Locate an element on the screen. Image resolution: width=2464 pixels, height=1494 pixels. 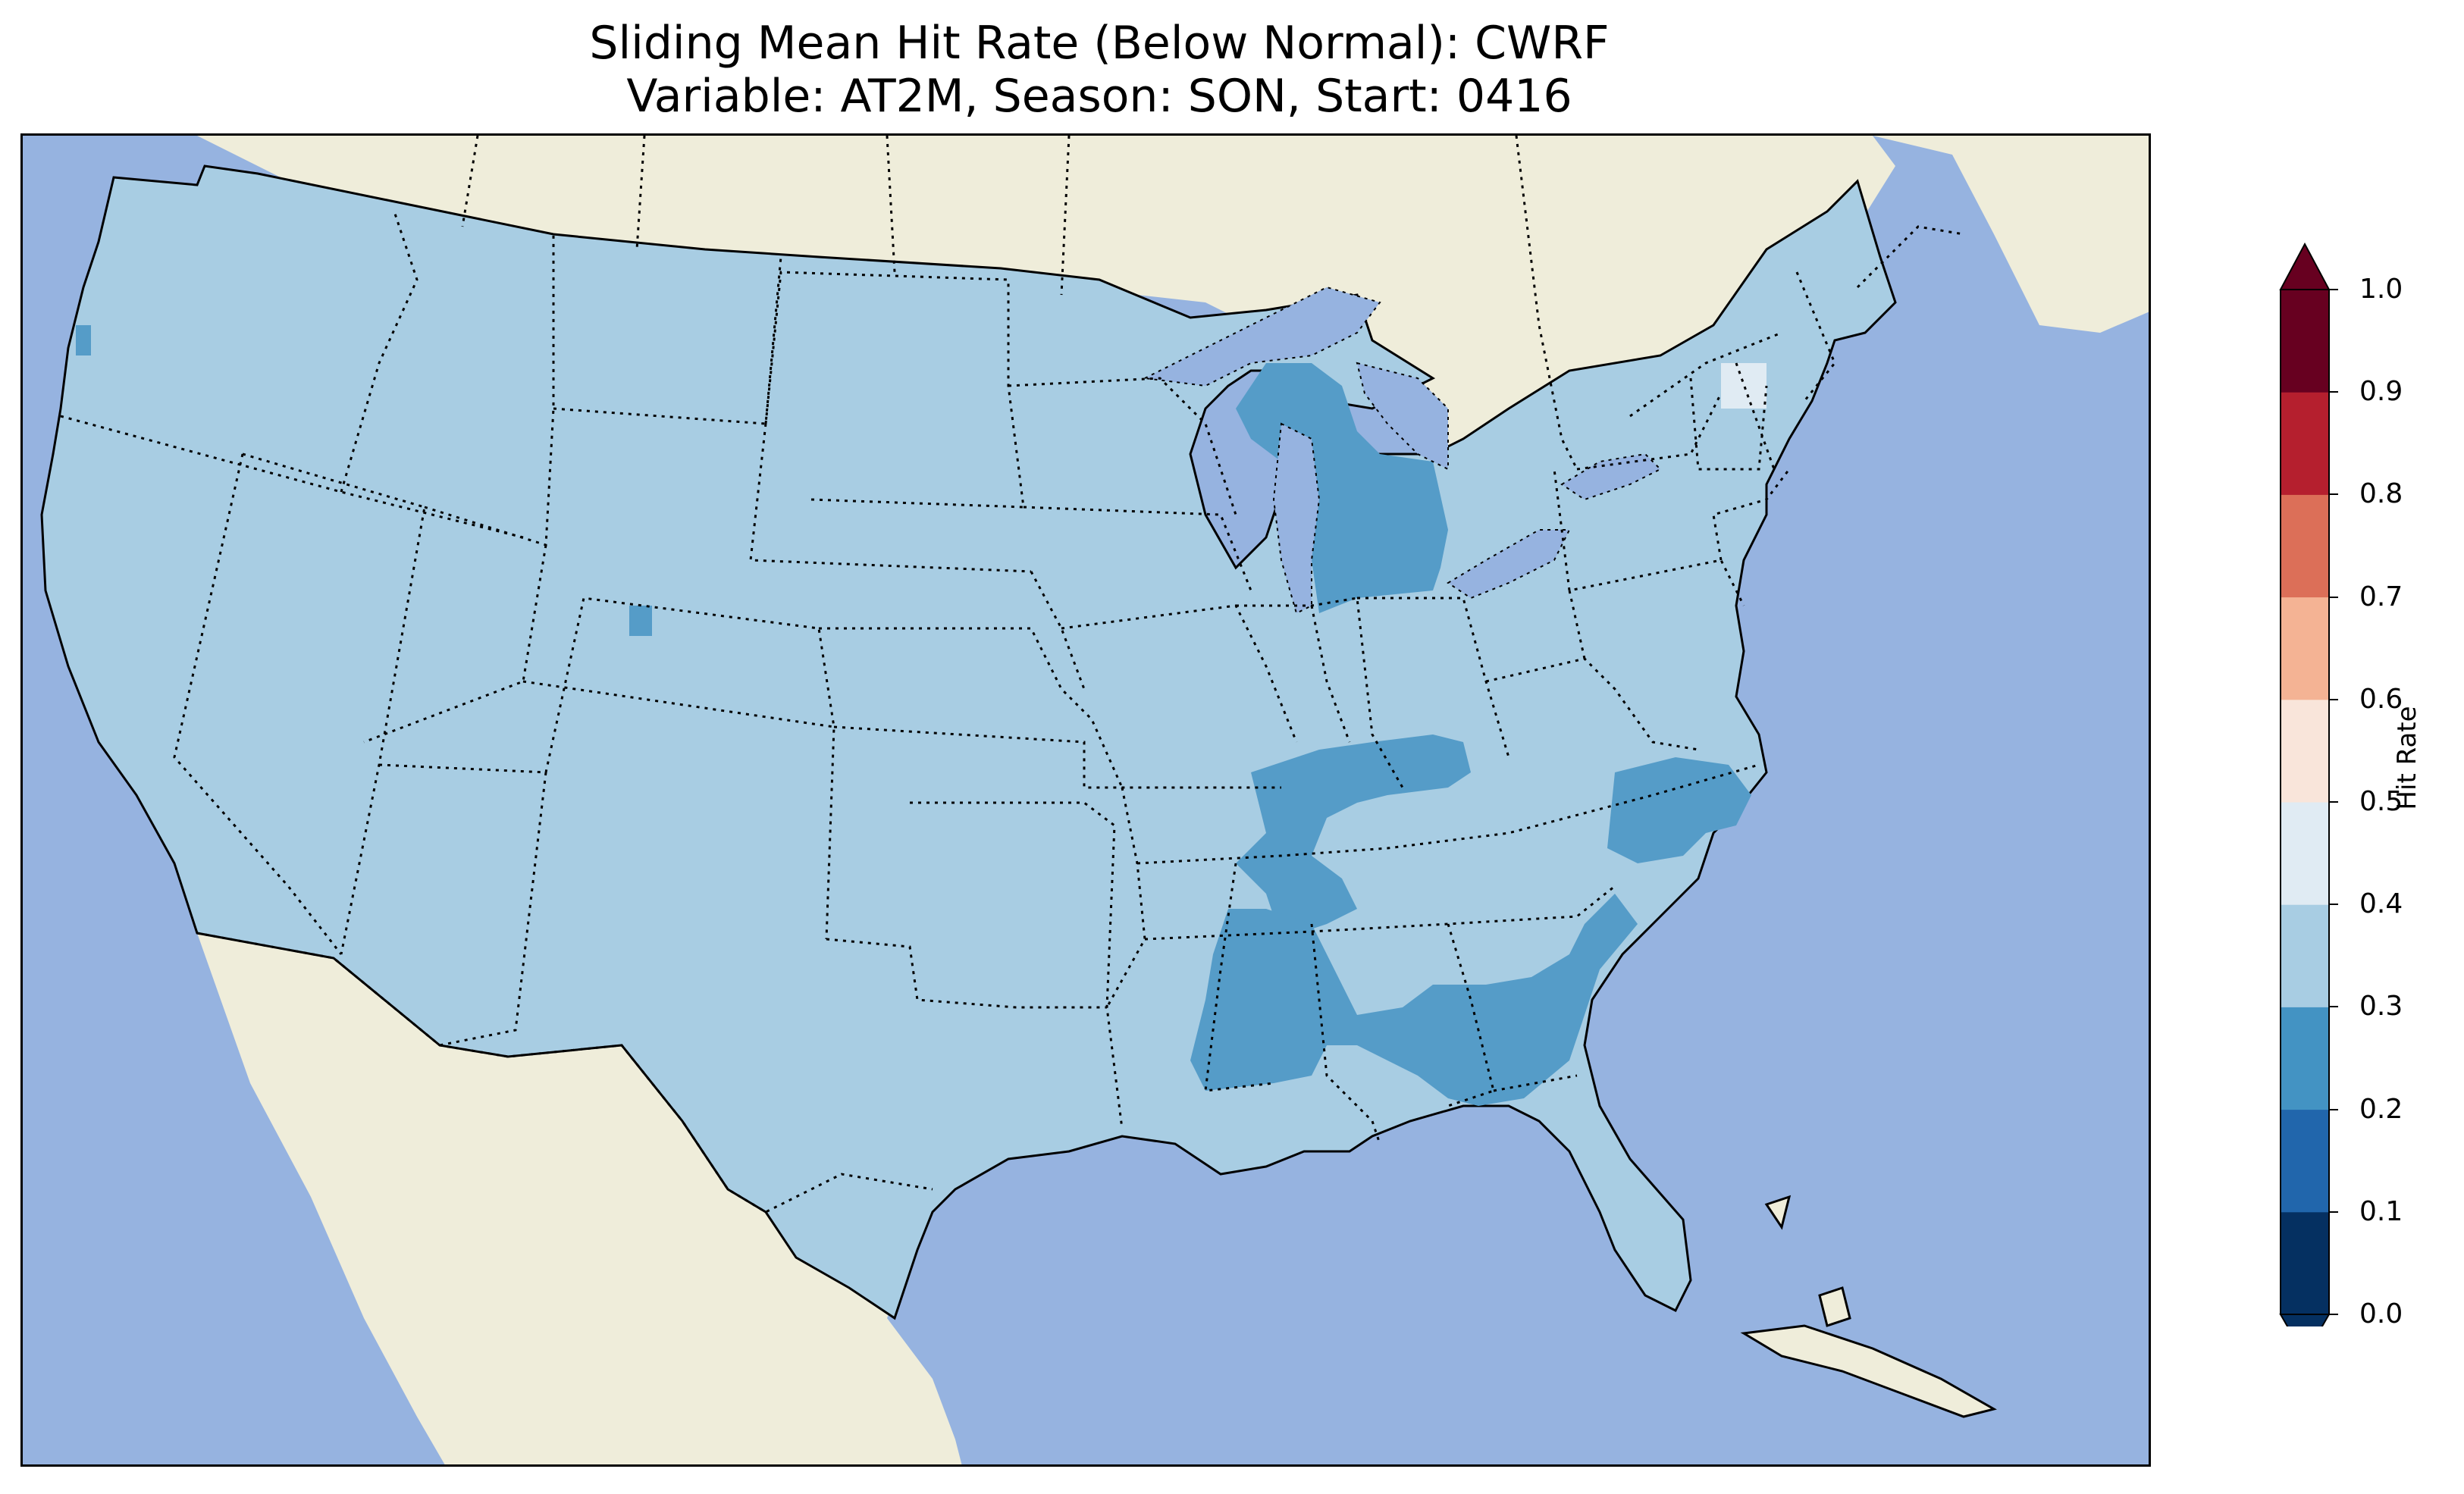
colorbar-extend-under is located at coordinates (2305, 1320).